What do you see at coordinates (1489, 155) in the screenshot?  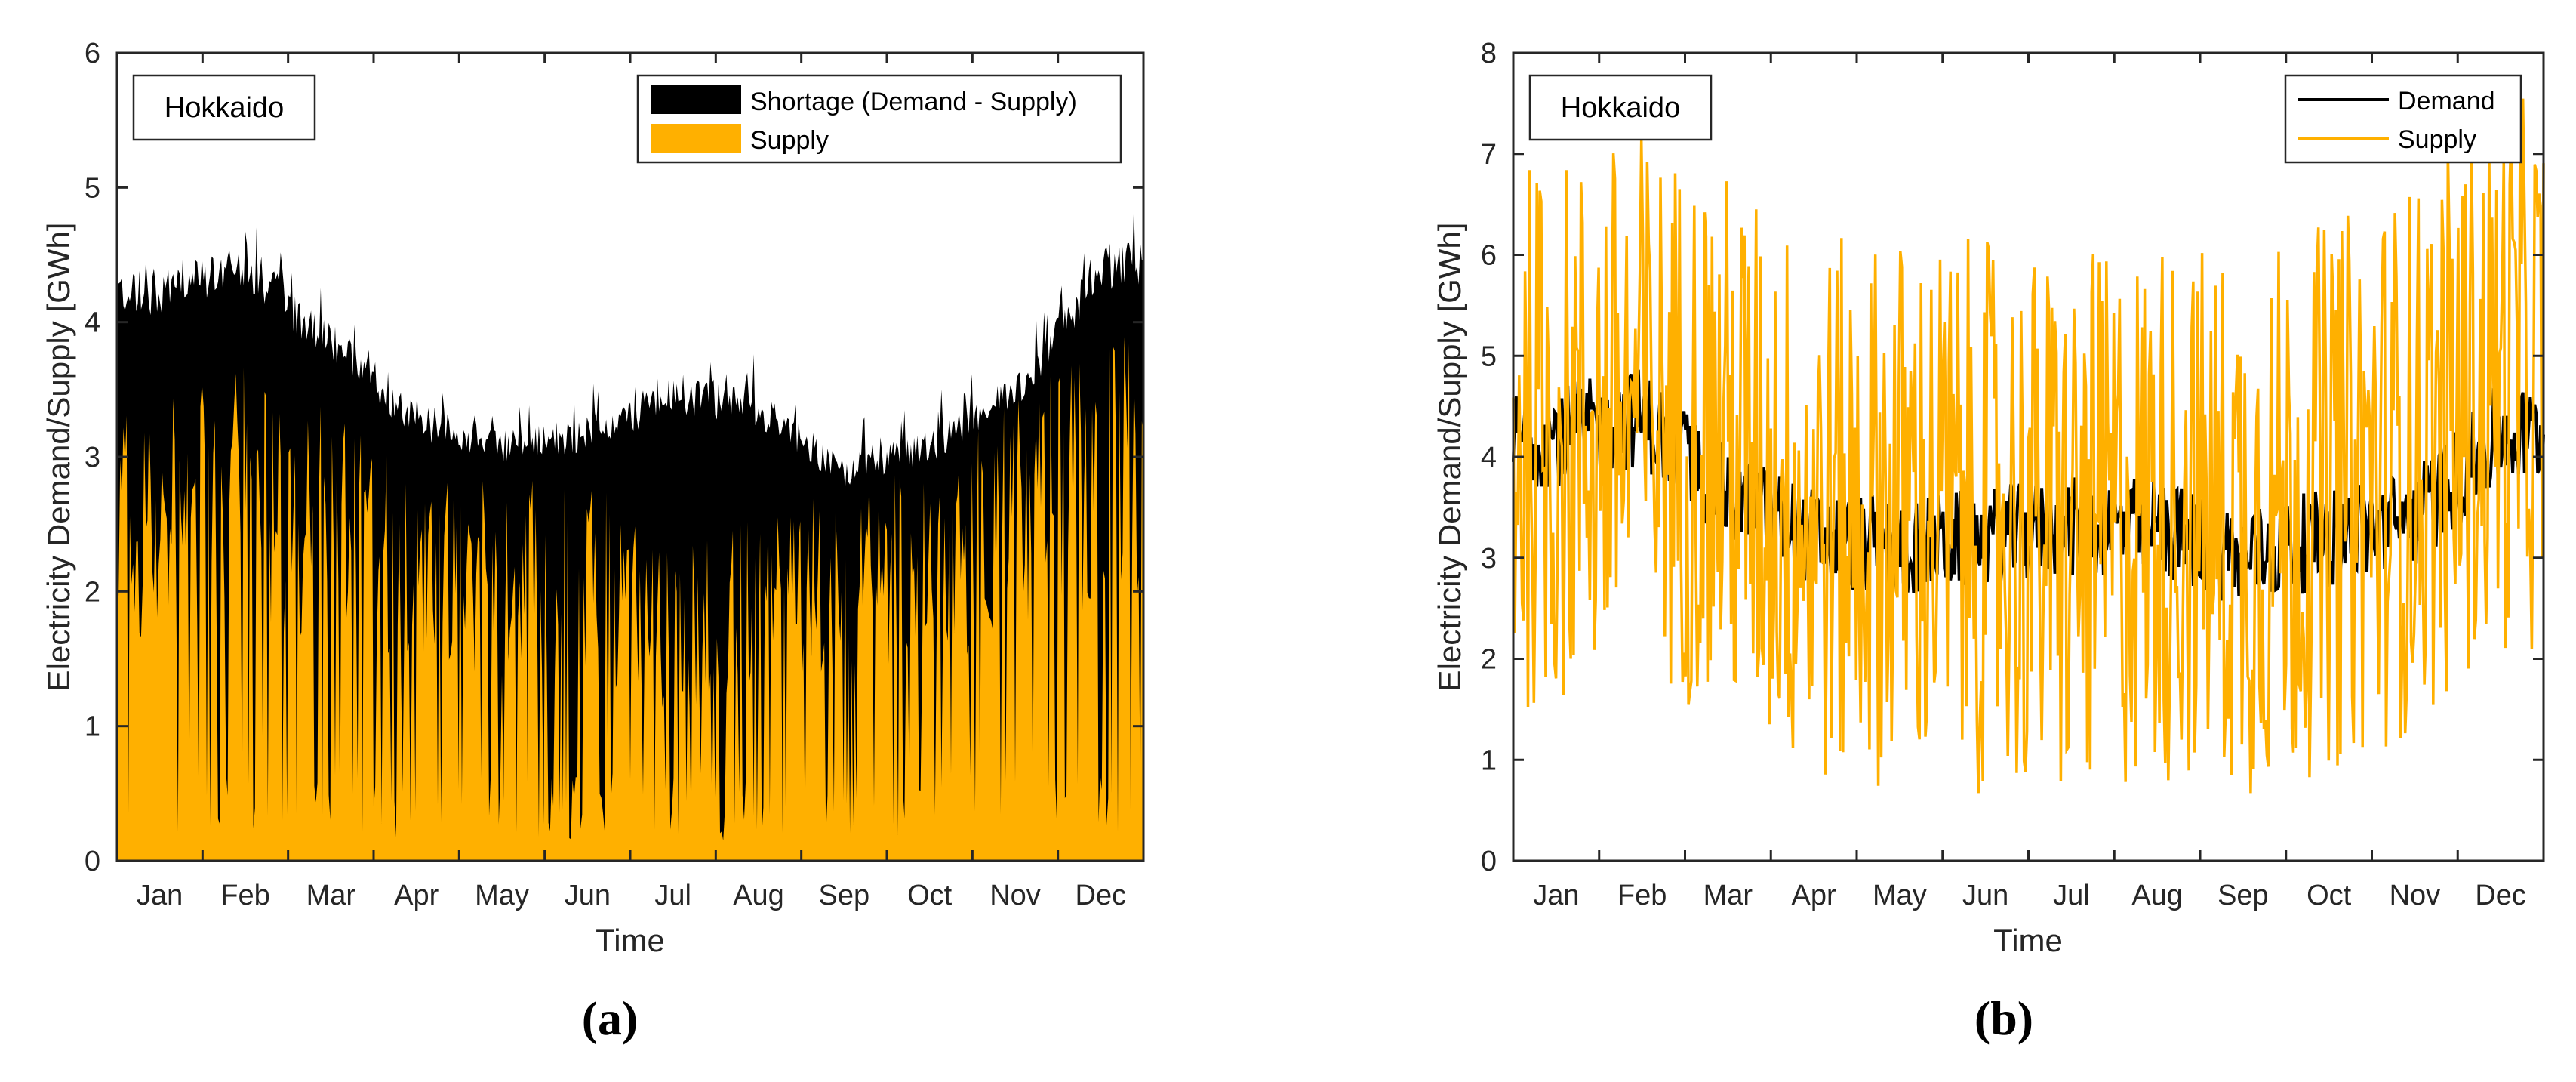 I see `y-tick-label: 7` at bounding box center [1489, 155].